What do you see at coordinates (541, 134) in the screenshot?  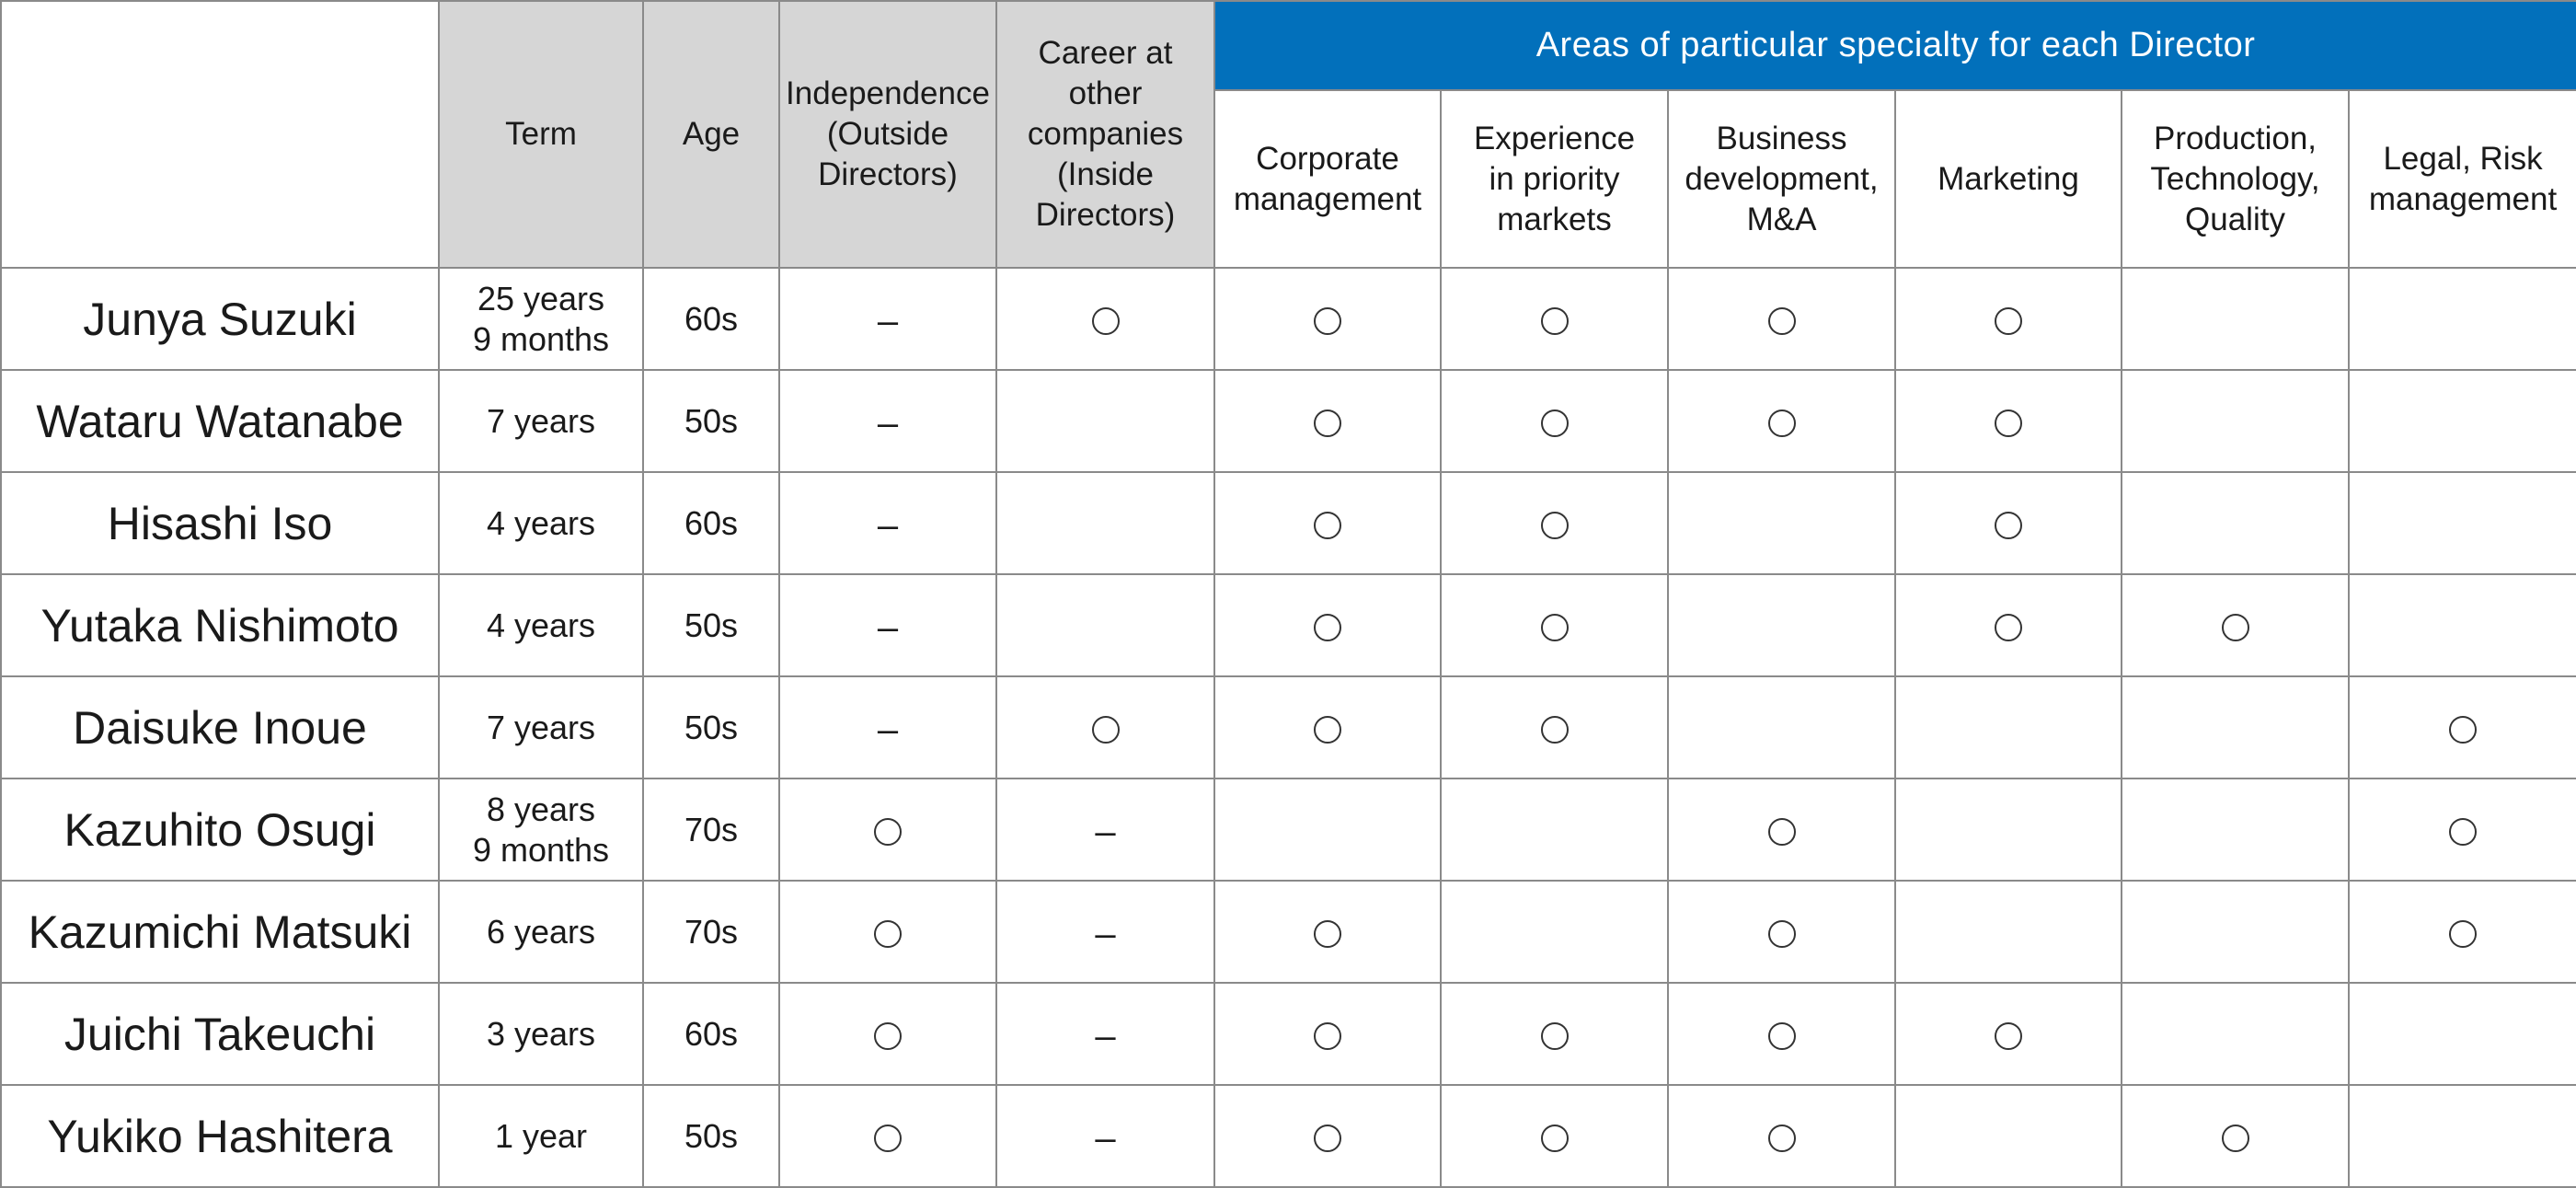 I see `header-term: Term` at bounding box center [541, 134].